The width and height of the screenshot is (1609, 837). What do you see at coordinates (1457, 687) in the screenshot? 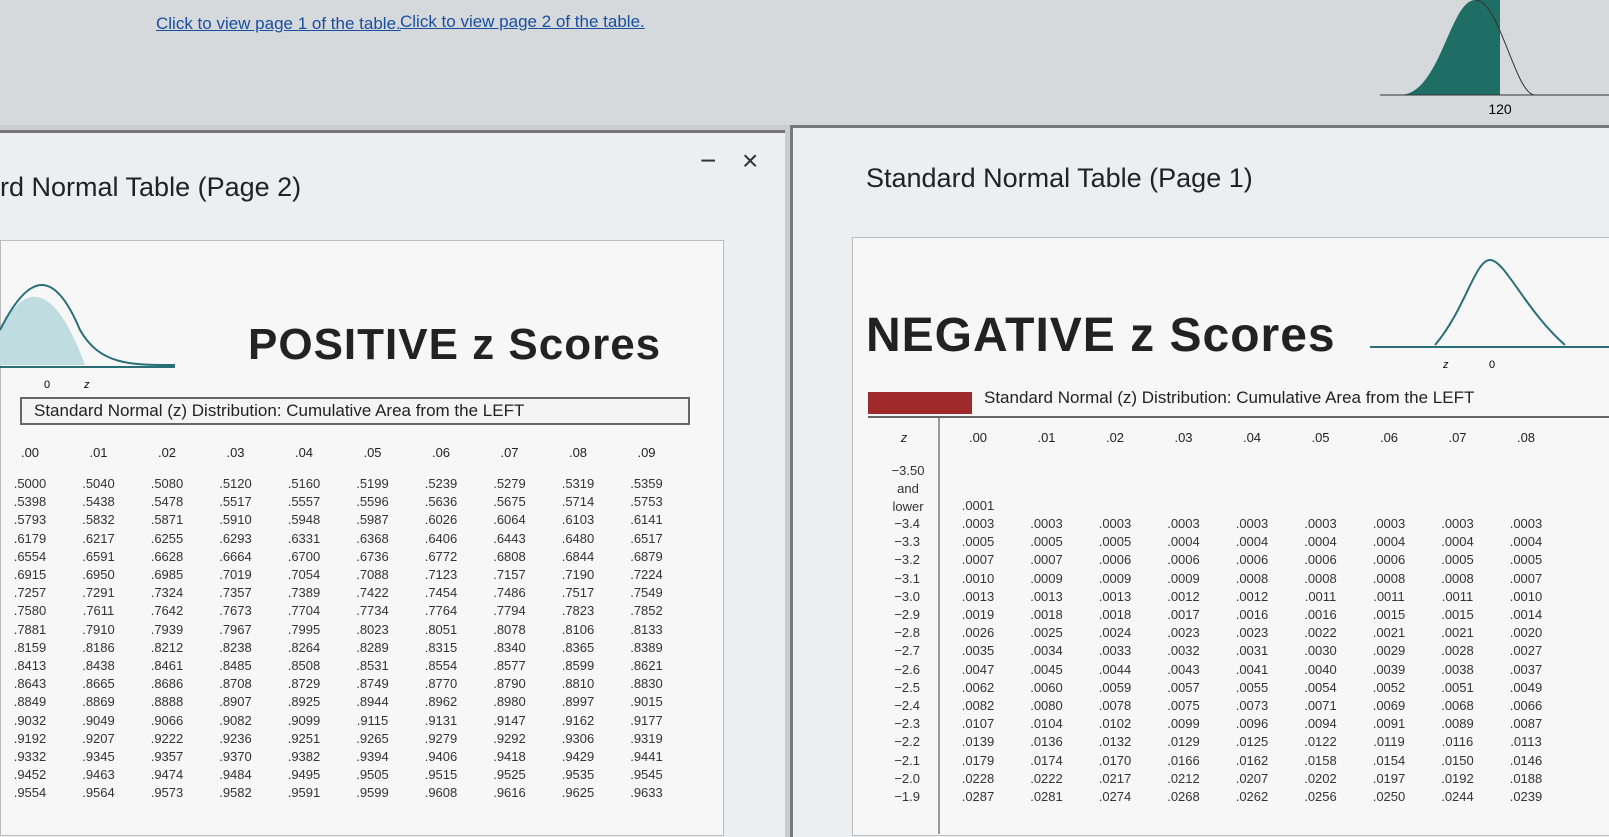
I see `table-cell: .0051` at bounding box center [1457, 687].